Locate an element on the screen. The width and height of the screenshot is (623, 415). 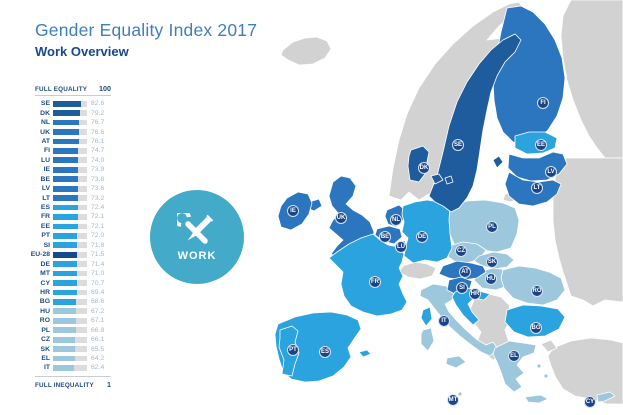
bar-row-es: ES 72.4 is located at coordinates (88, 207).